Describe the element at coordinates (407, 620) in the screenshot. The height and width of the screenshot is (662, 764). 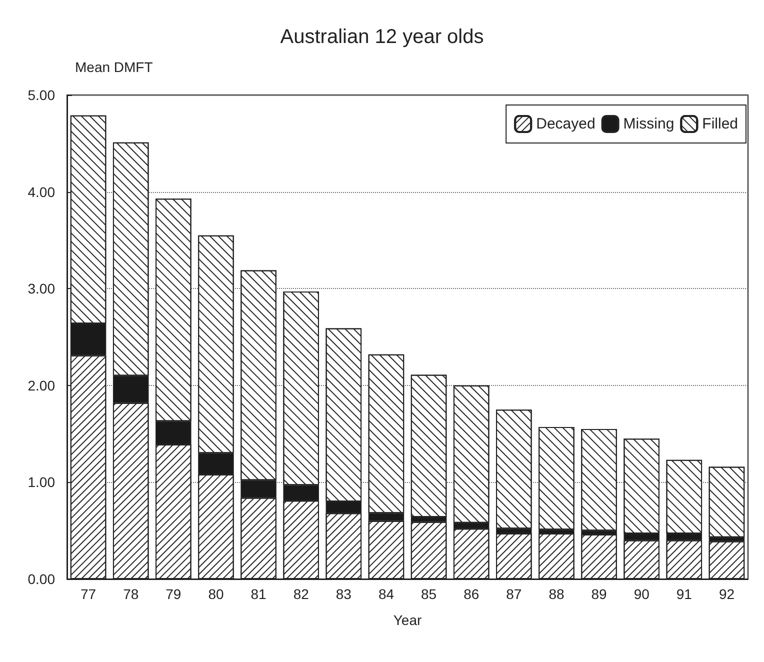
I see `x-axis-title: Year` at that location.